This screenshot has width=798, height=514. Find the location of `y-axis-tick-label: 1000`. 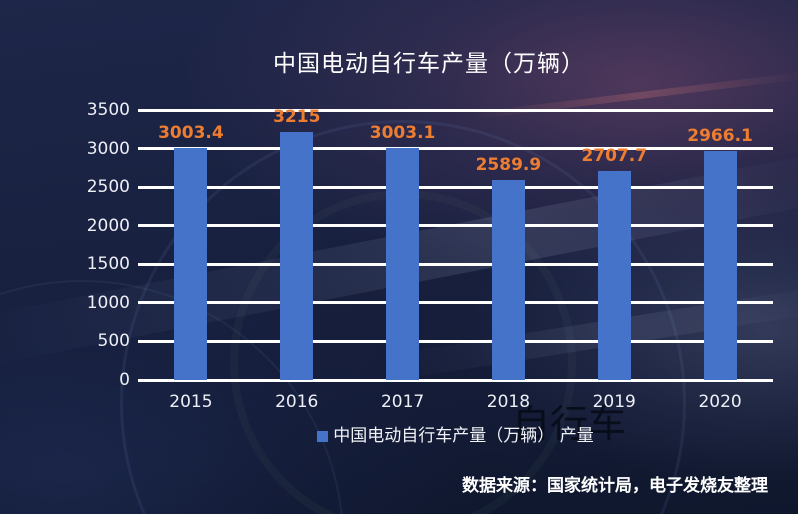

y-axis-tick-label: 1000 is located at coordinates (108, 302).